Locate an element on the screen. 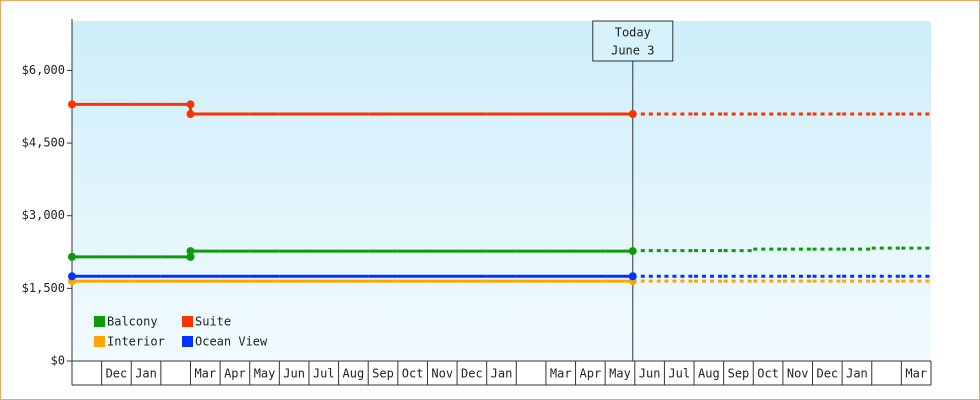 This screenshot has height=400, width=980. legend-label: Ocean View is located at coordinates (231, 342).